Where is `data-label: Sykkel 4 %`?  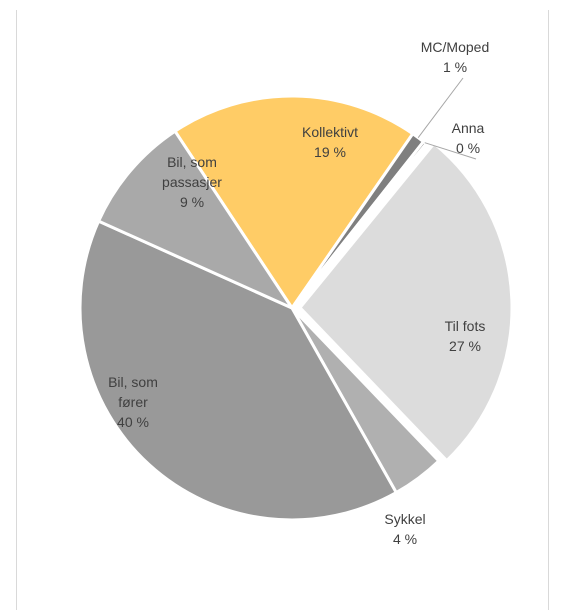 data-label: Sykkel 4 % is located at coordinates (404, 529).